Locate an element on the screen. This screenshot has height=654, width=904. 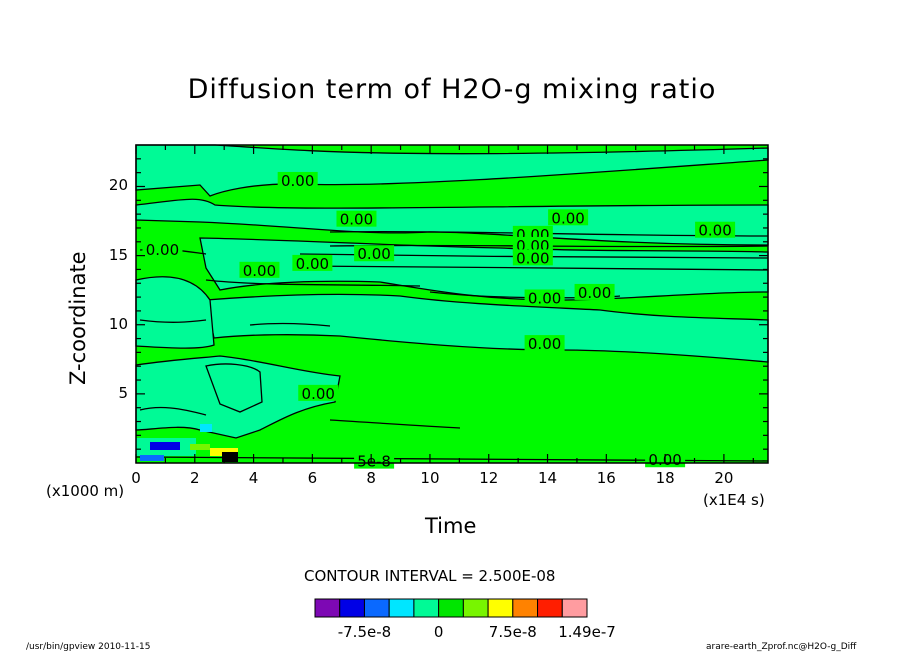
colorbar-label: -7.5e-8 is located at coordinates (364, 632).